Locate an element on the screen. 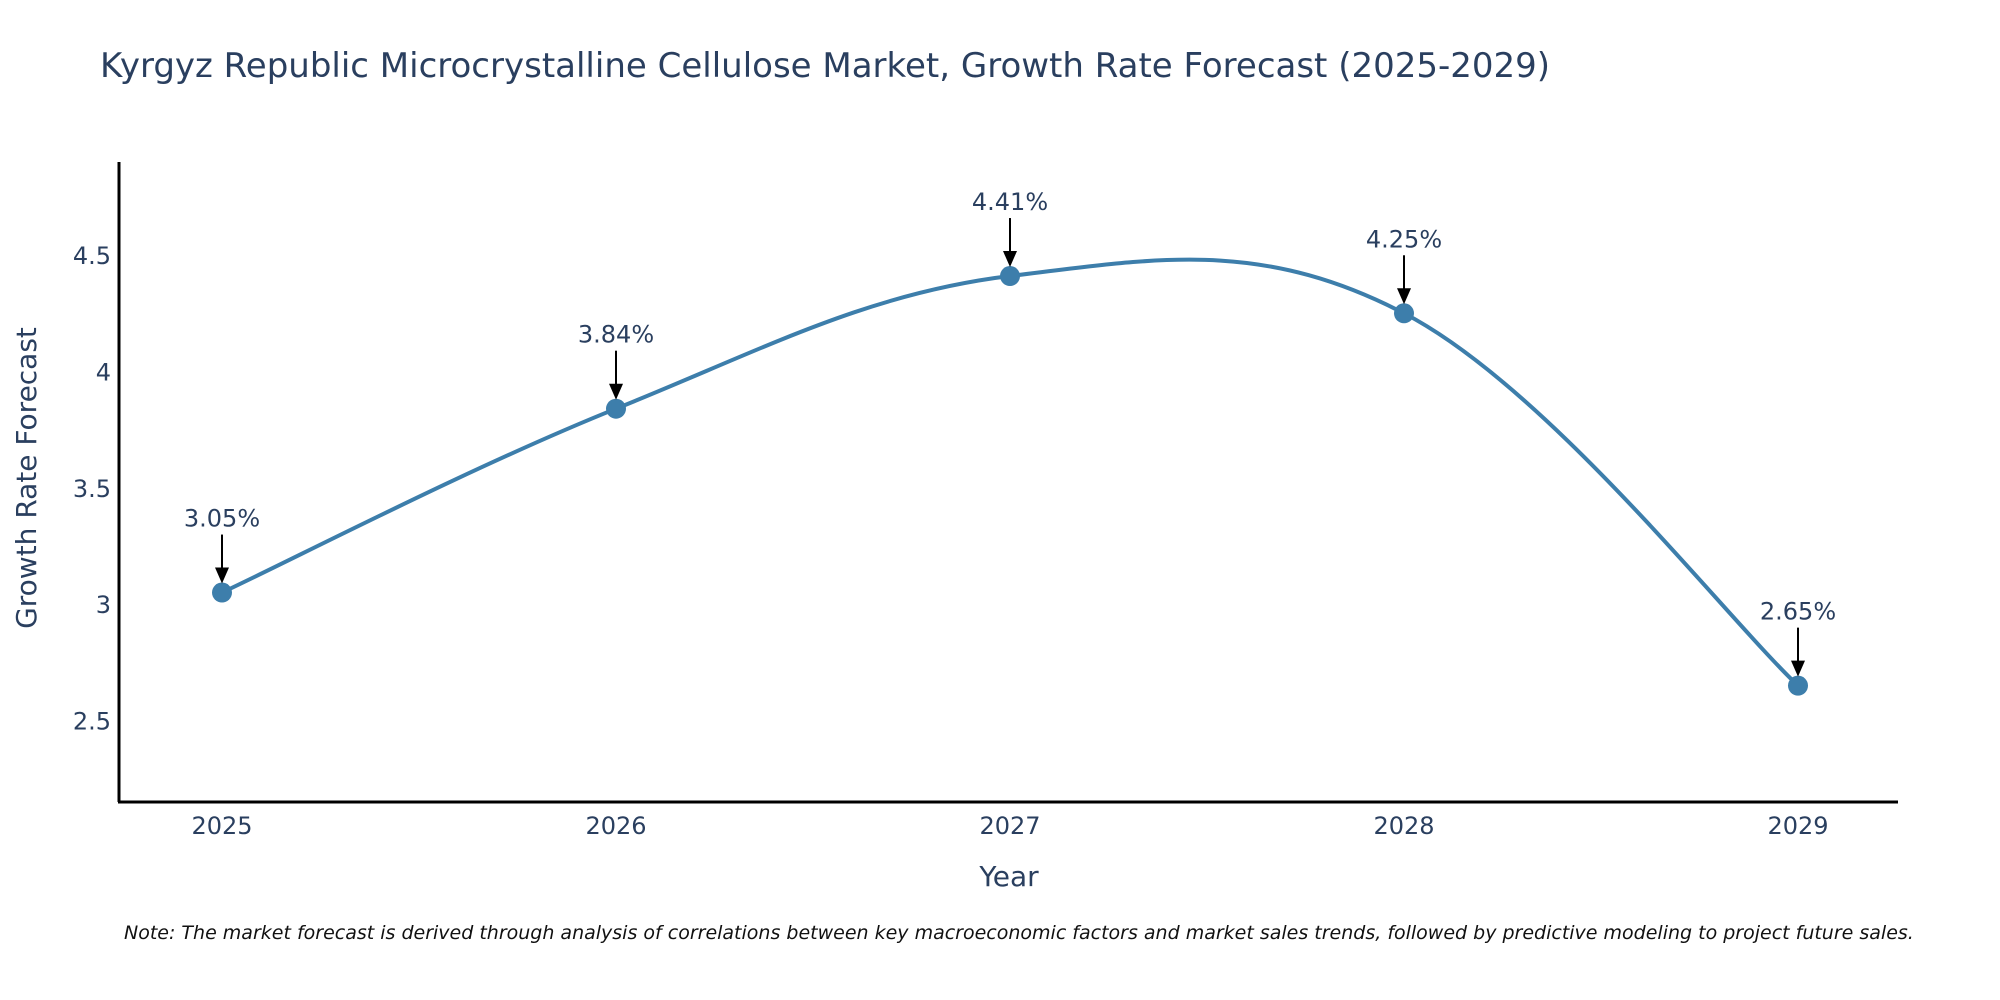 The image size is (2000, 1000). y-axis-title: Growth Rate Forecast is located at coordinates (26, 478).